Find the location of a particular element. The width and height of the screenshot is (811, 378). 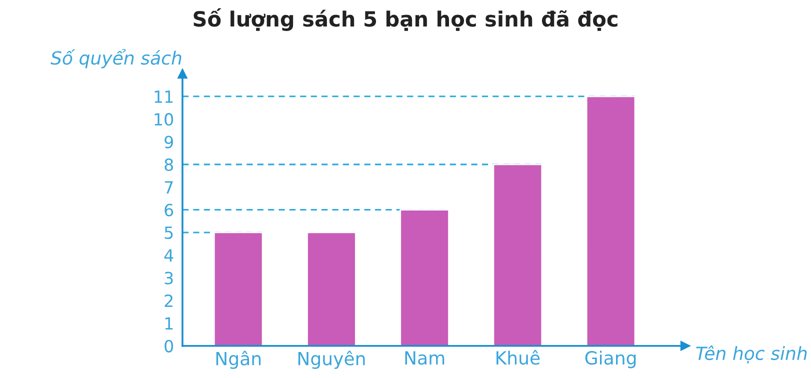

y-tick-label: 5 is located at coordinates (168, 233).